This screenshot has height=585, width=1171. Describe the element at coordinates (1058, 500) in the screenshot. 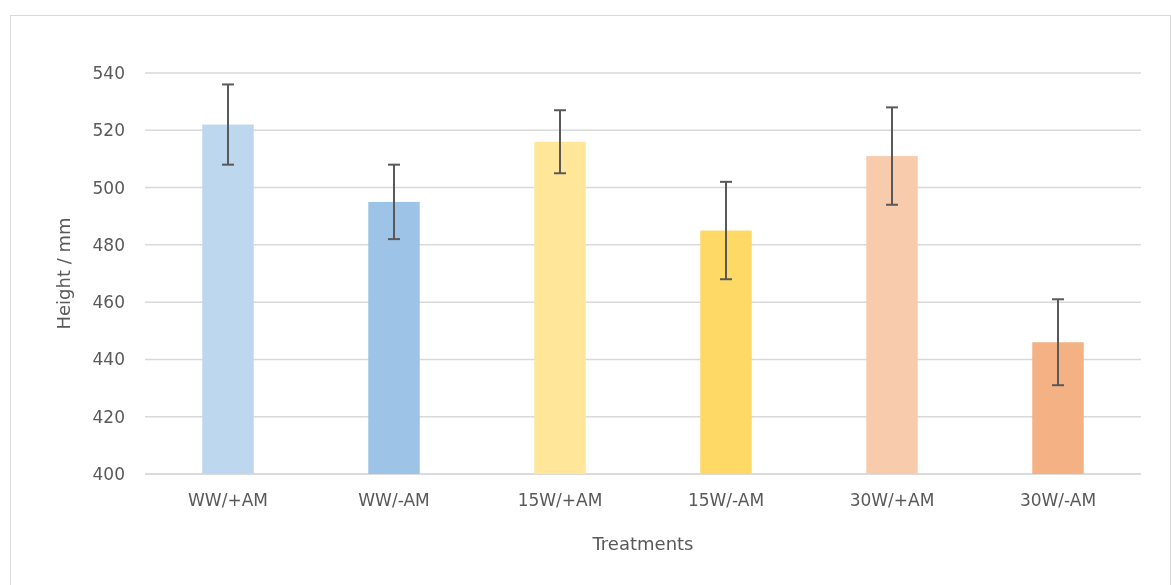

I see `x-tick-label: 30W/-AM` at that location.